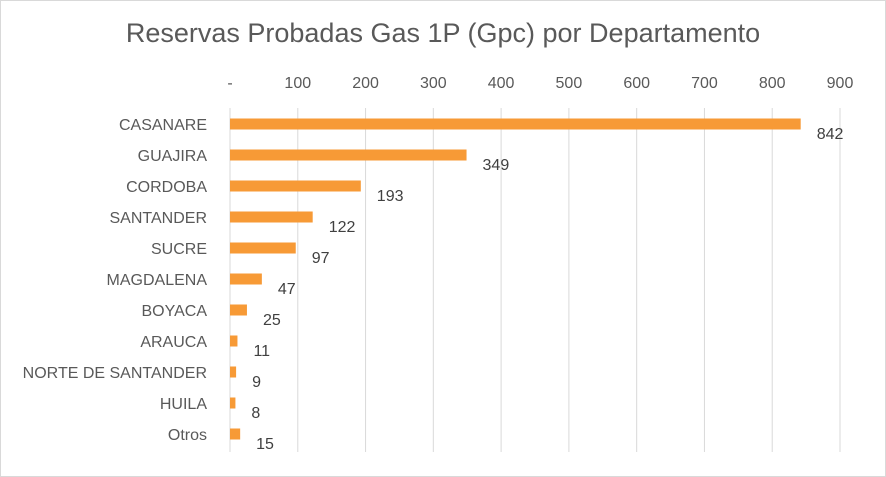 The height and width of the screenshot is (477, 886). Describe the element at coordinates (365, 83) in the screenshot. I see `x-tick-label: 200` at that location.